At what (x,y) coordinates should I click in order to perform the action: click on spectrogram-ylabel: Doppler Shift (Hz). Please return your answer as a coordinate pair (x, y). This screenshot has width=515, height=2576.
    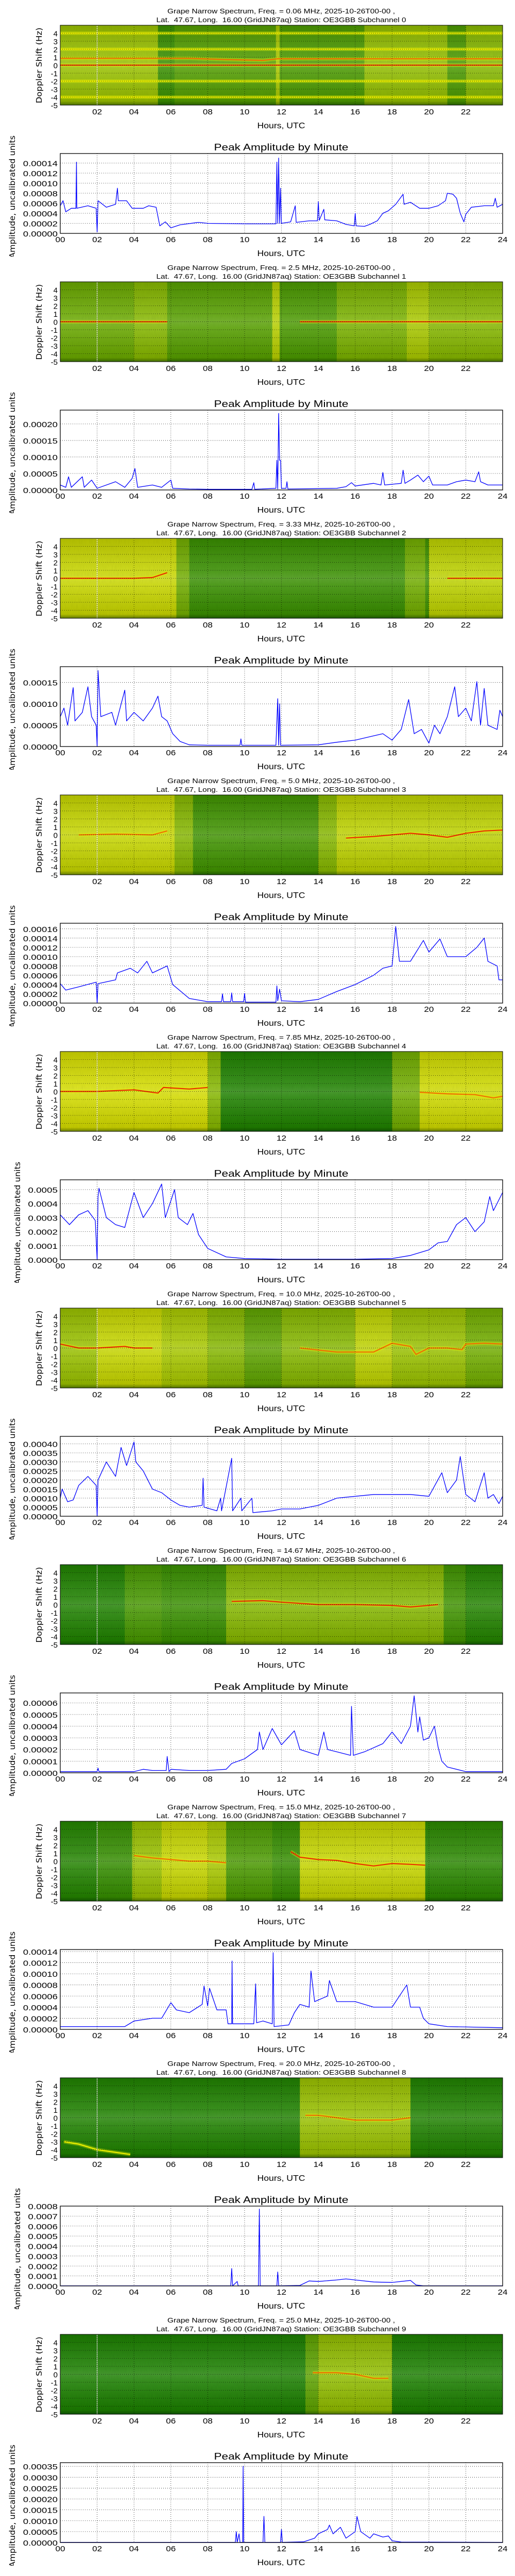
    Looking at the image, I should click on (39, 579).